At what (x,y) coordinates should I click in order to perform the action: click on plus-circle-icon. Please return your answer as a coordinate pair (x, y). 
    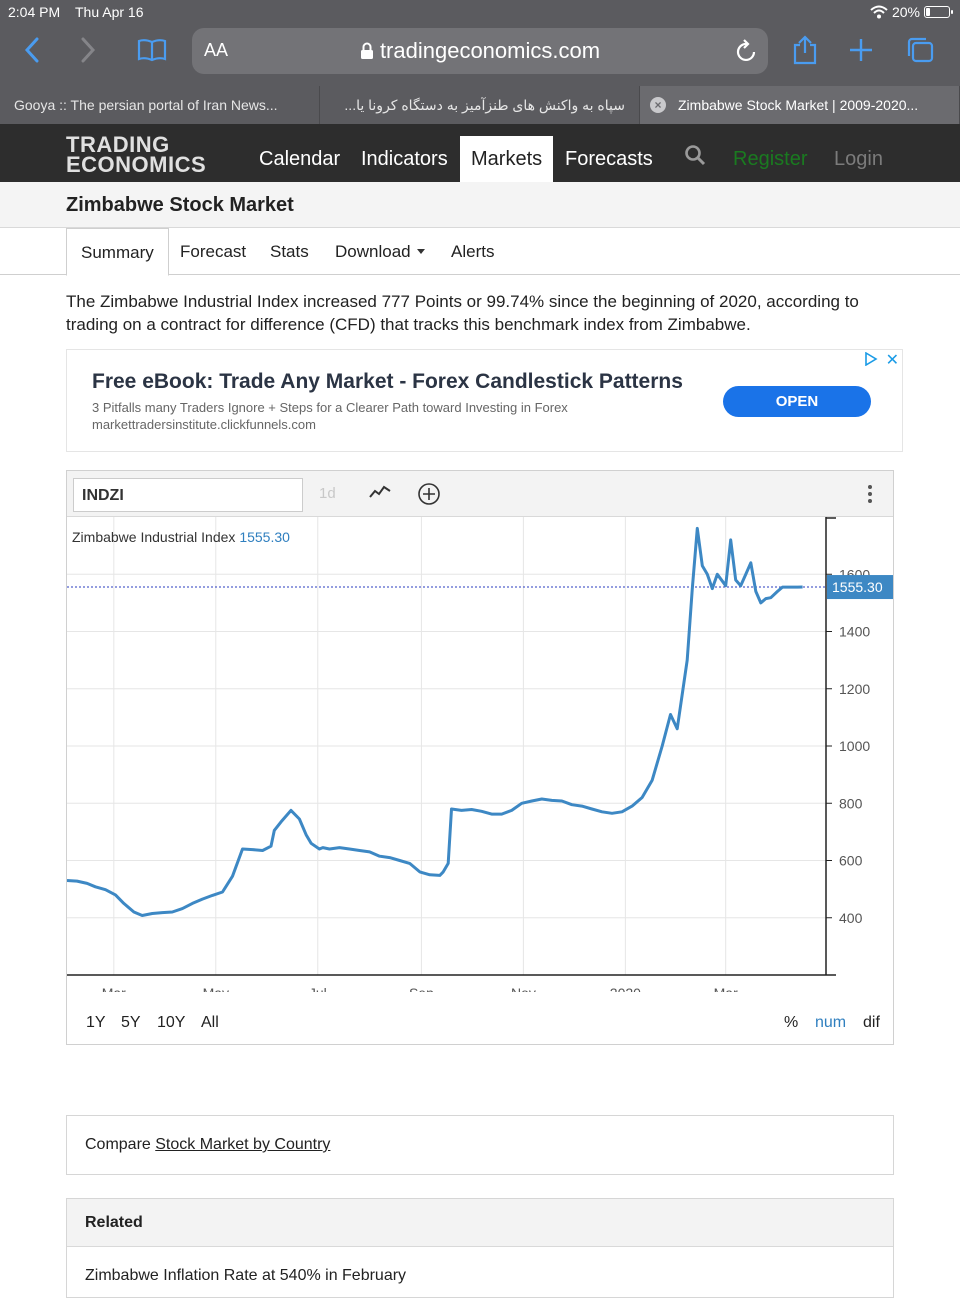
    Looking at the image, I should click on (429, 494).